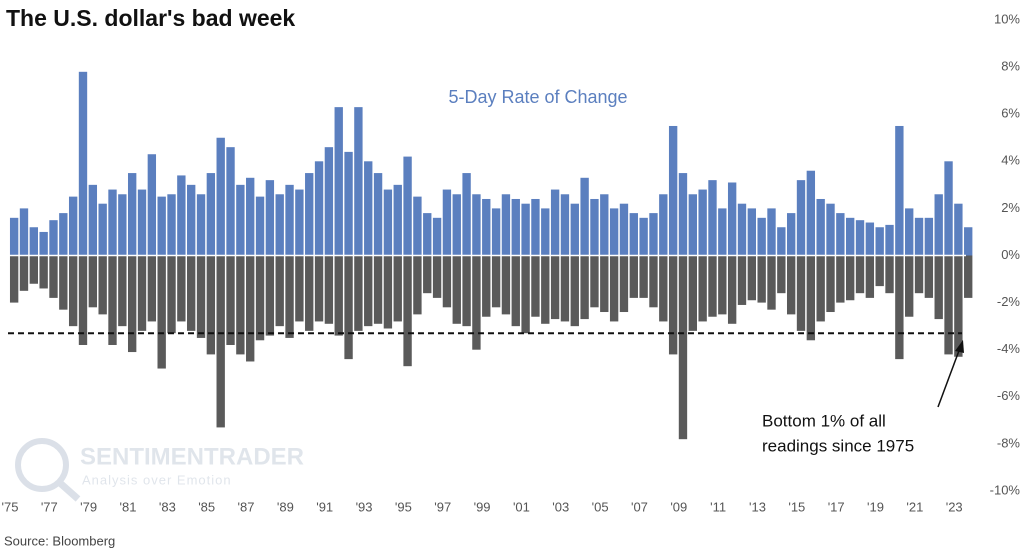 The width and height of the screenshot is (1024, 555). Describe the element at coordinates (678, 506) in the screenshot. I see `x-tick-label: '09` at that location.